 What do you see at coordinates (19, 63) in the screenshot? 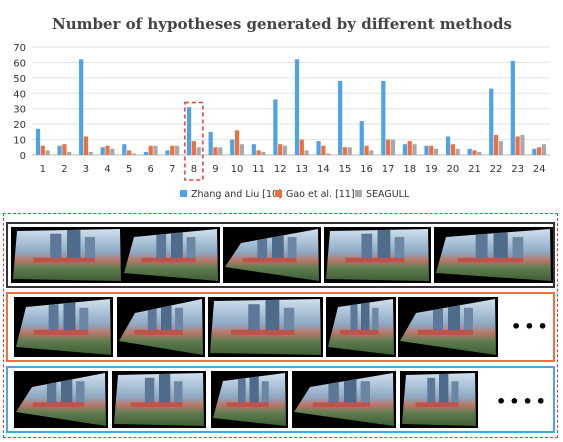
I see `y-tick-label: 60` at bounding box center [19, 63].